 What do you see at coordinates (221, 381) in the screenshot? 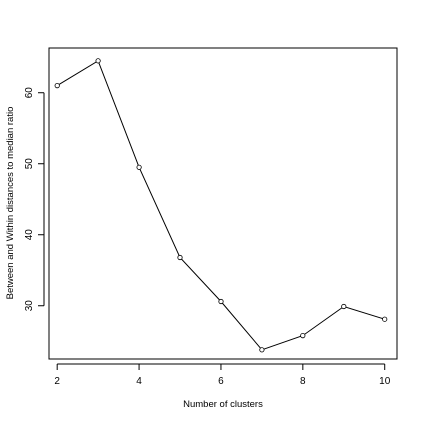
I see `x-tick-label: 6` at bounding box center [221, 381].